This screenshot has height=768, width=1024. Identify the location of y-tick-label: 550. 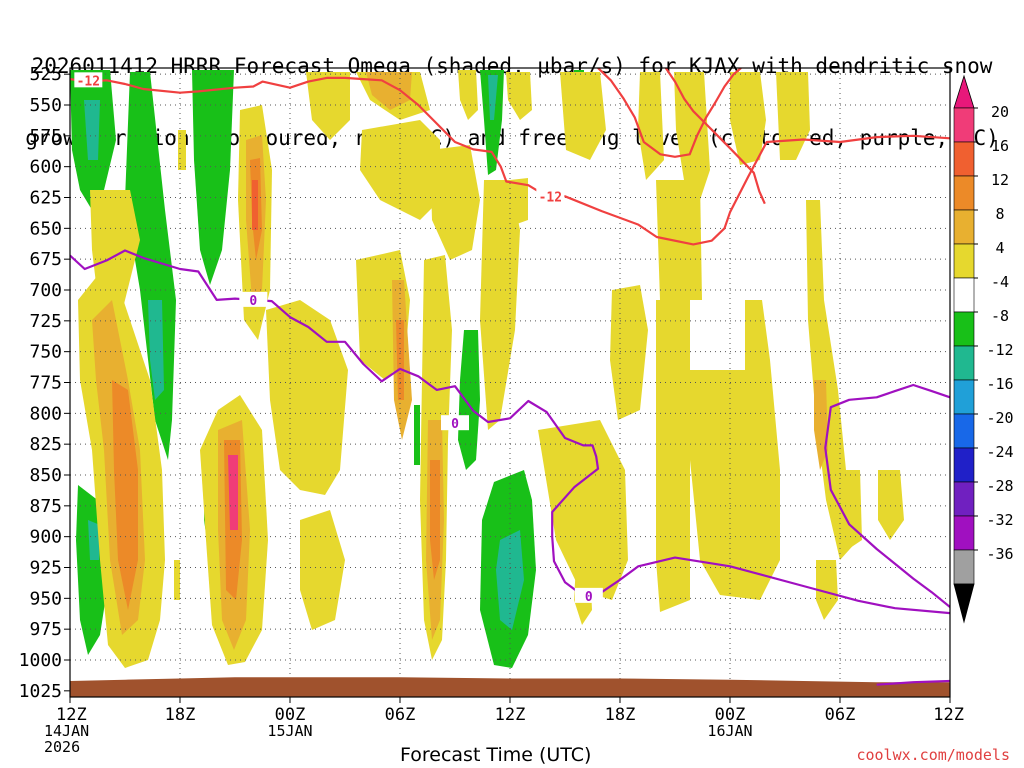
(45, 105).